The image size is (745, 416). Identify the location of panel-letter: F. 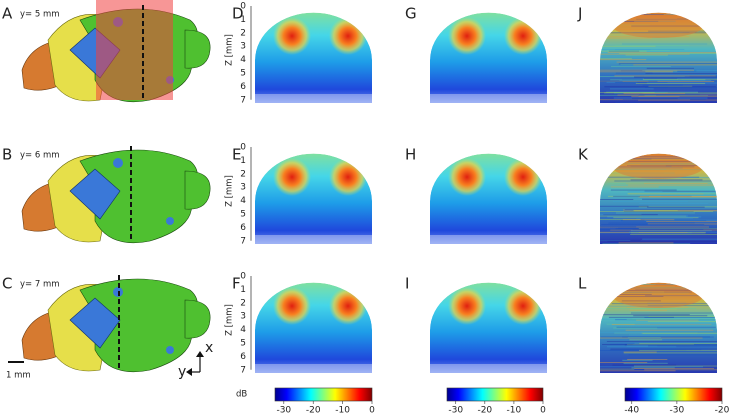
(236, 284).